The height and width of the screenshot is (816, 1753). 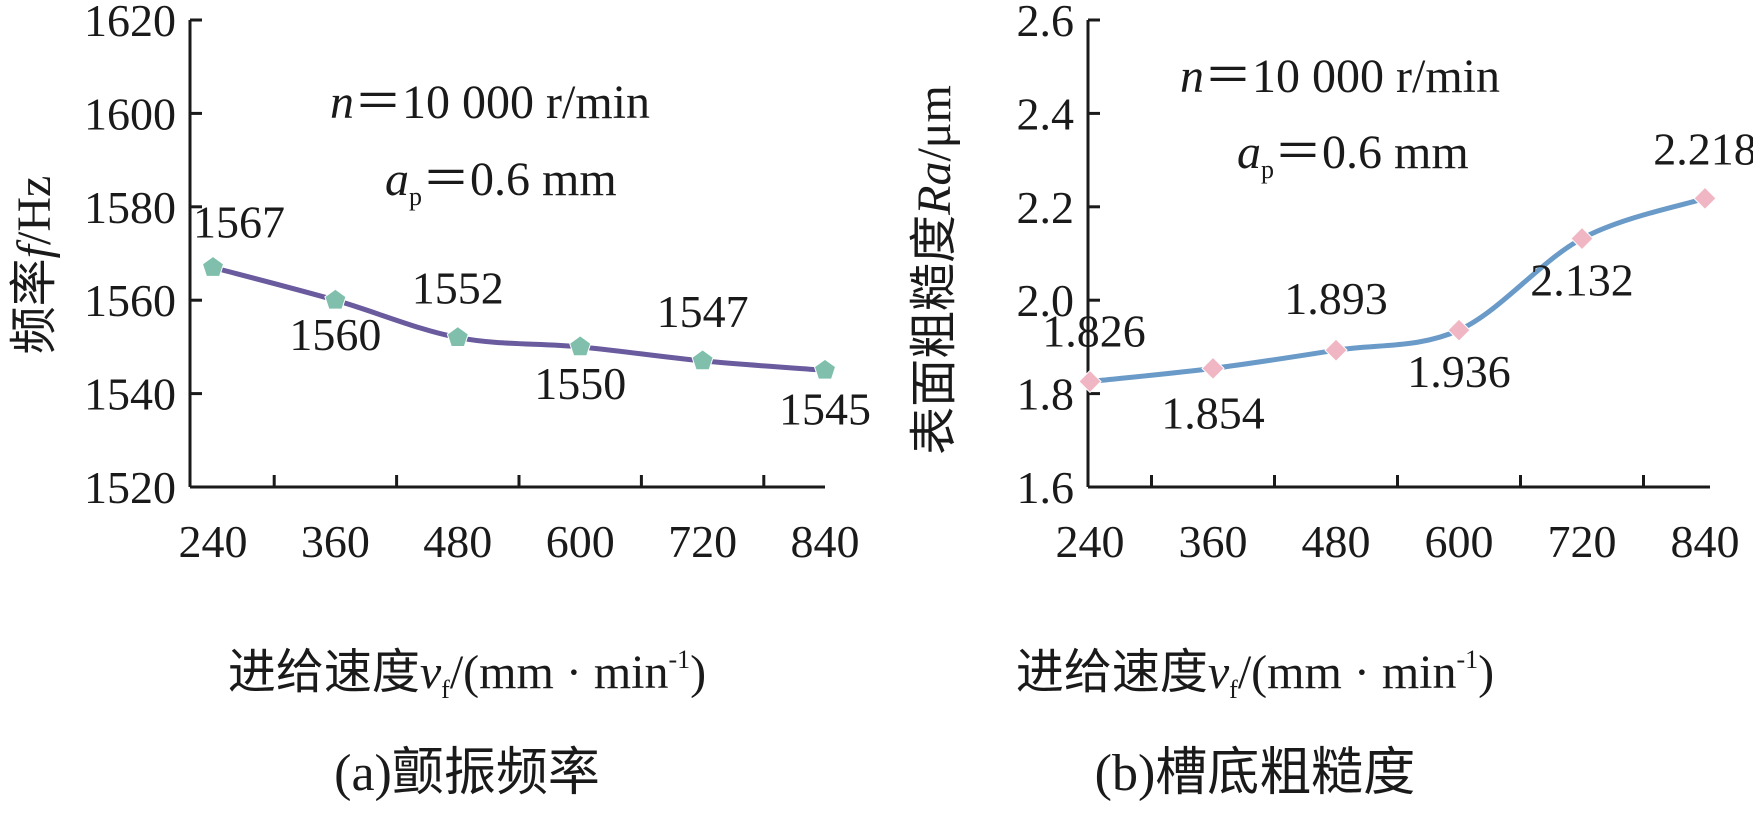 What do you see at coordinates (1094, 330) in the screenshot?
I see `panel-b-data-label: 1.826` at bounding box center [1094, 330].